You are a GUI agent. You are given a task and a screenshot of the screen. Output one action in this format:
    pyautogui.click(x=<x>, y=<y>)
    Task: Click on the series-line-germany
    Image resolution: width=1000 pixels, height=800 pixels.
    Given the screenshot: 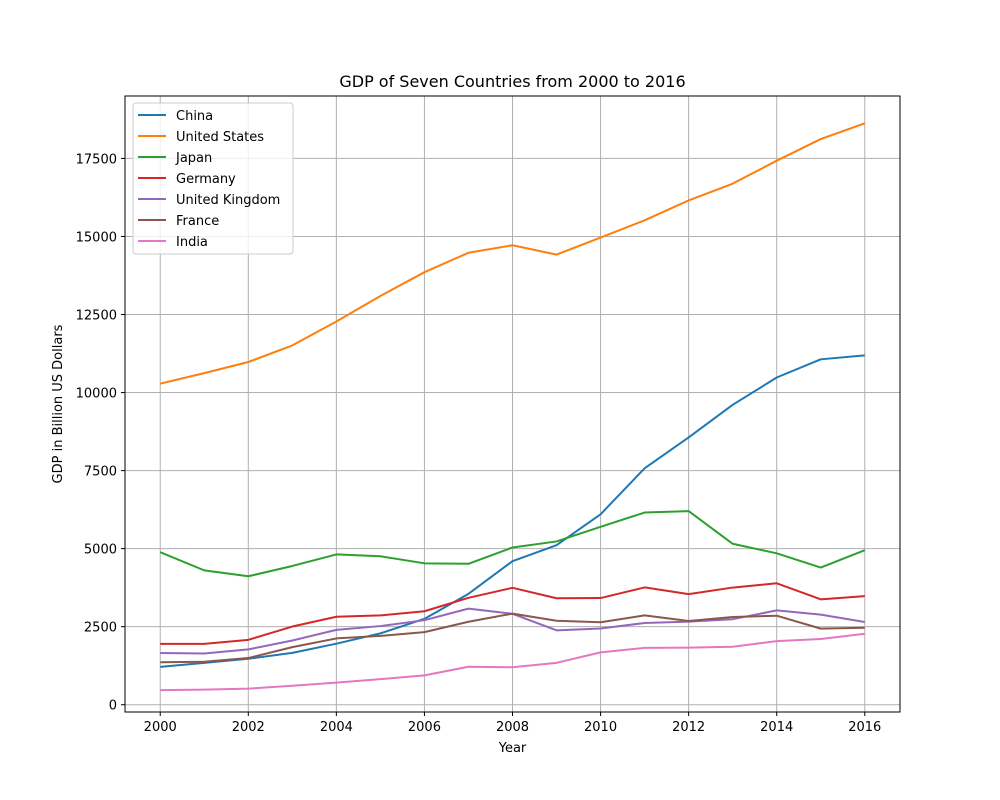 What is the action you would take?
    pyautogui.click(x=512, y=613)
    